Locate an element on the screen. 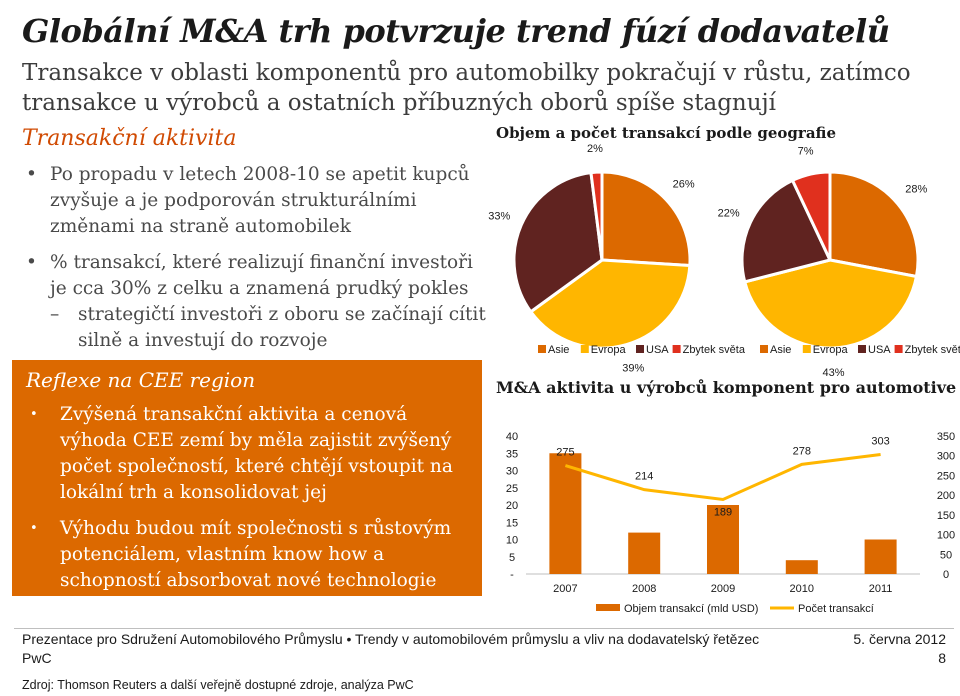  panel-title: Reflexe na CEE region is located at coordinates (141, 380).